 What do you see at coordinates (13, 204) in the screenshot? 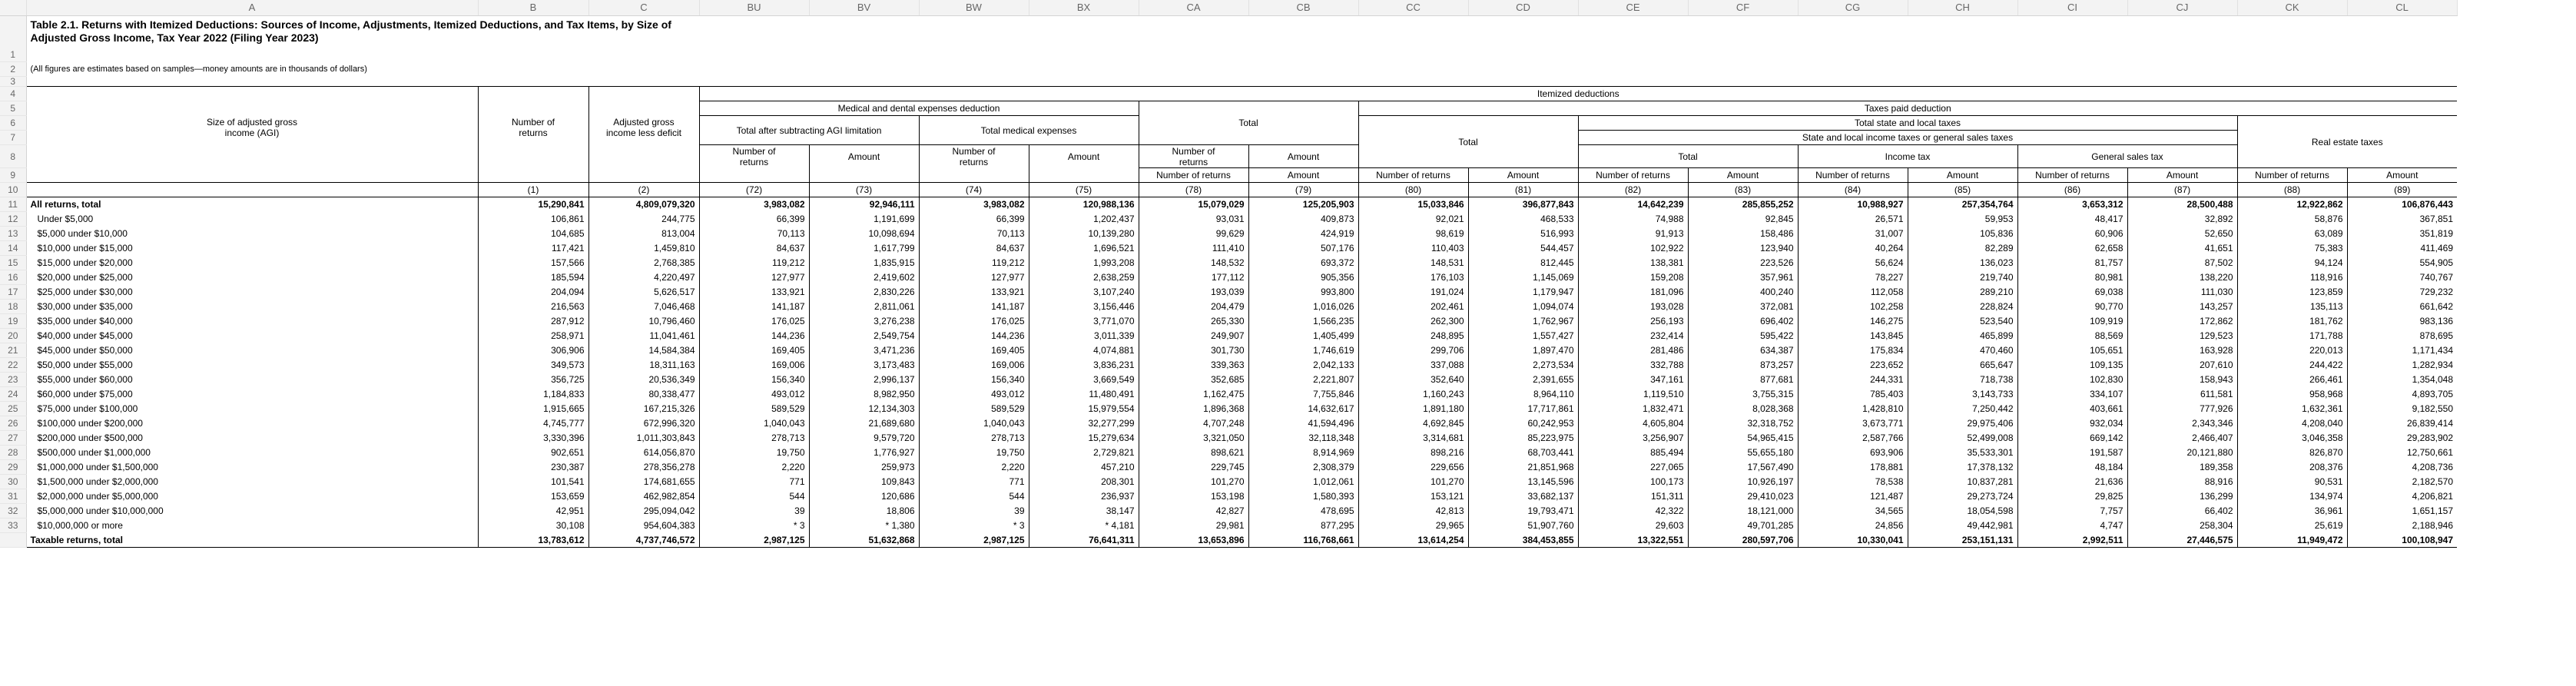
I see `row-number: 11` at bounding box center [13, 204].